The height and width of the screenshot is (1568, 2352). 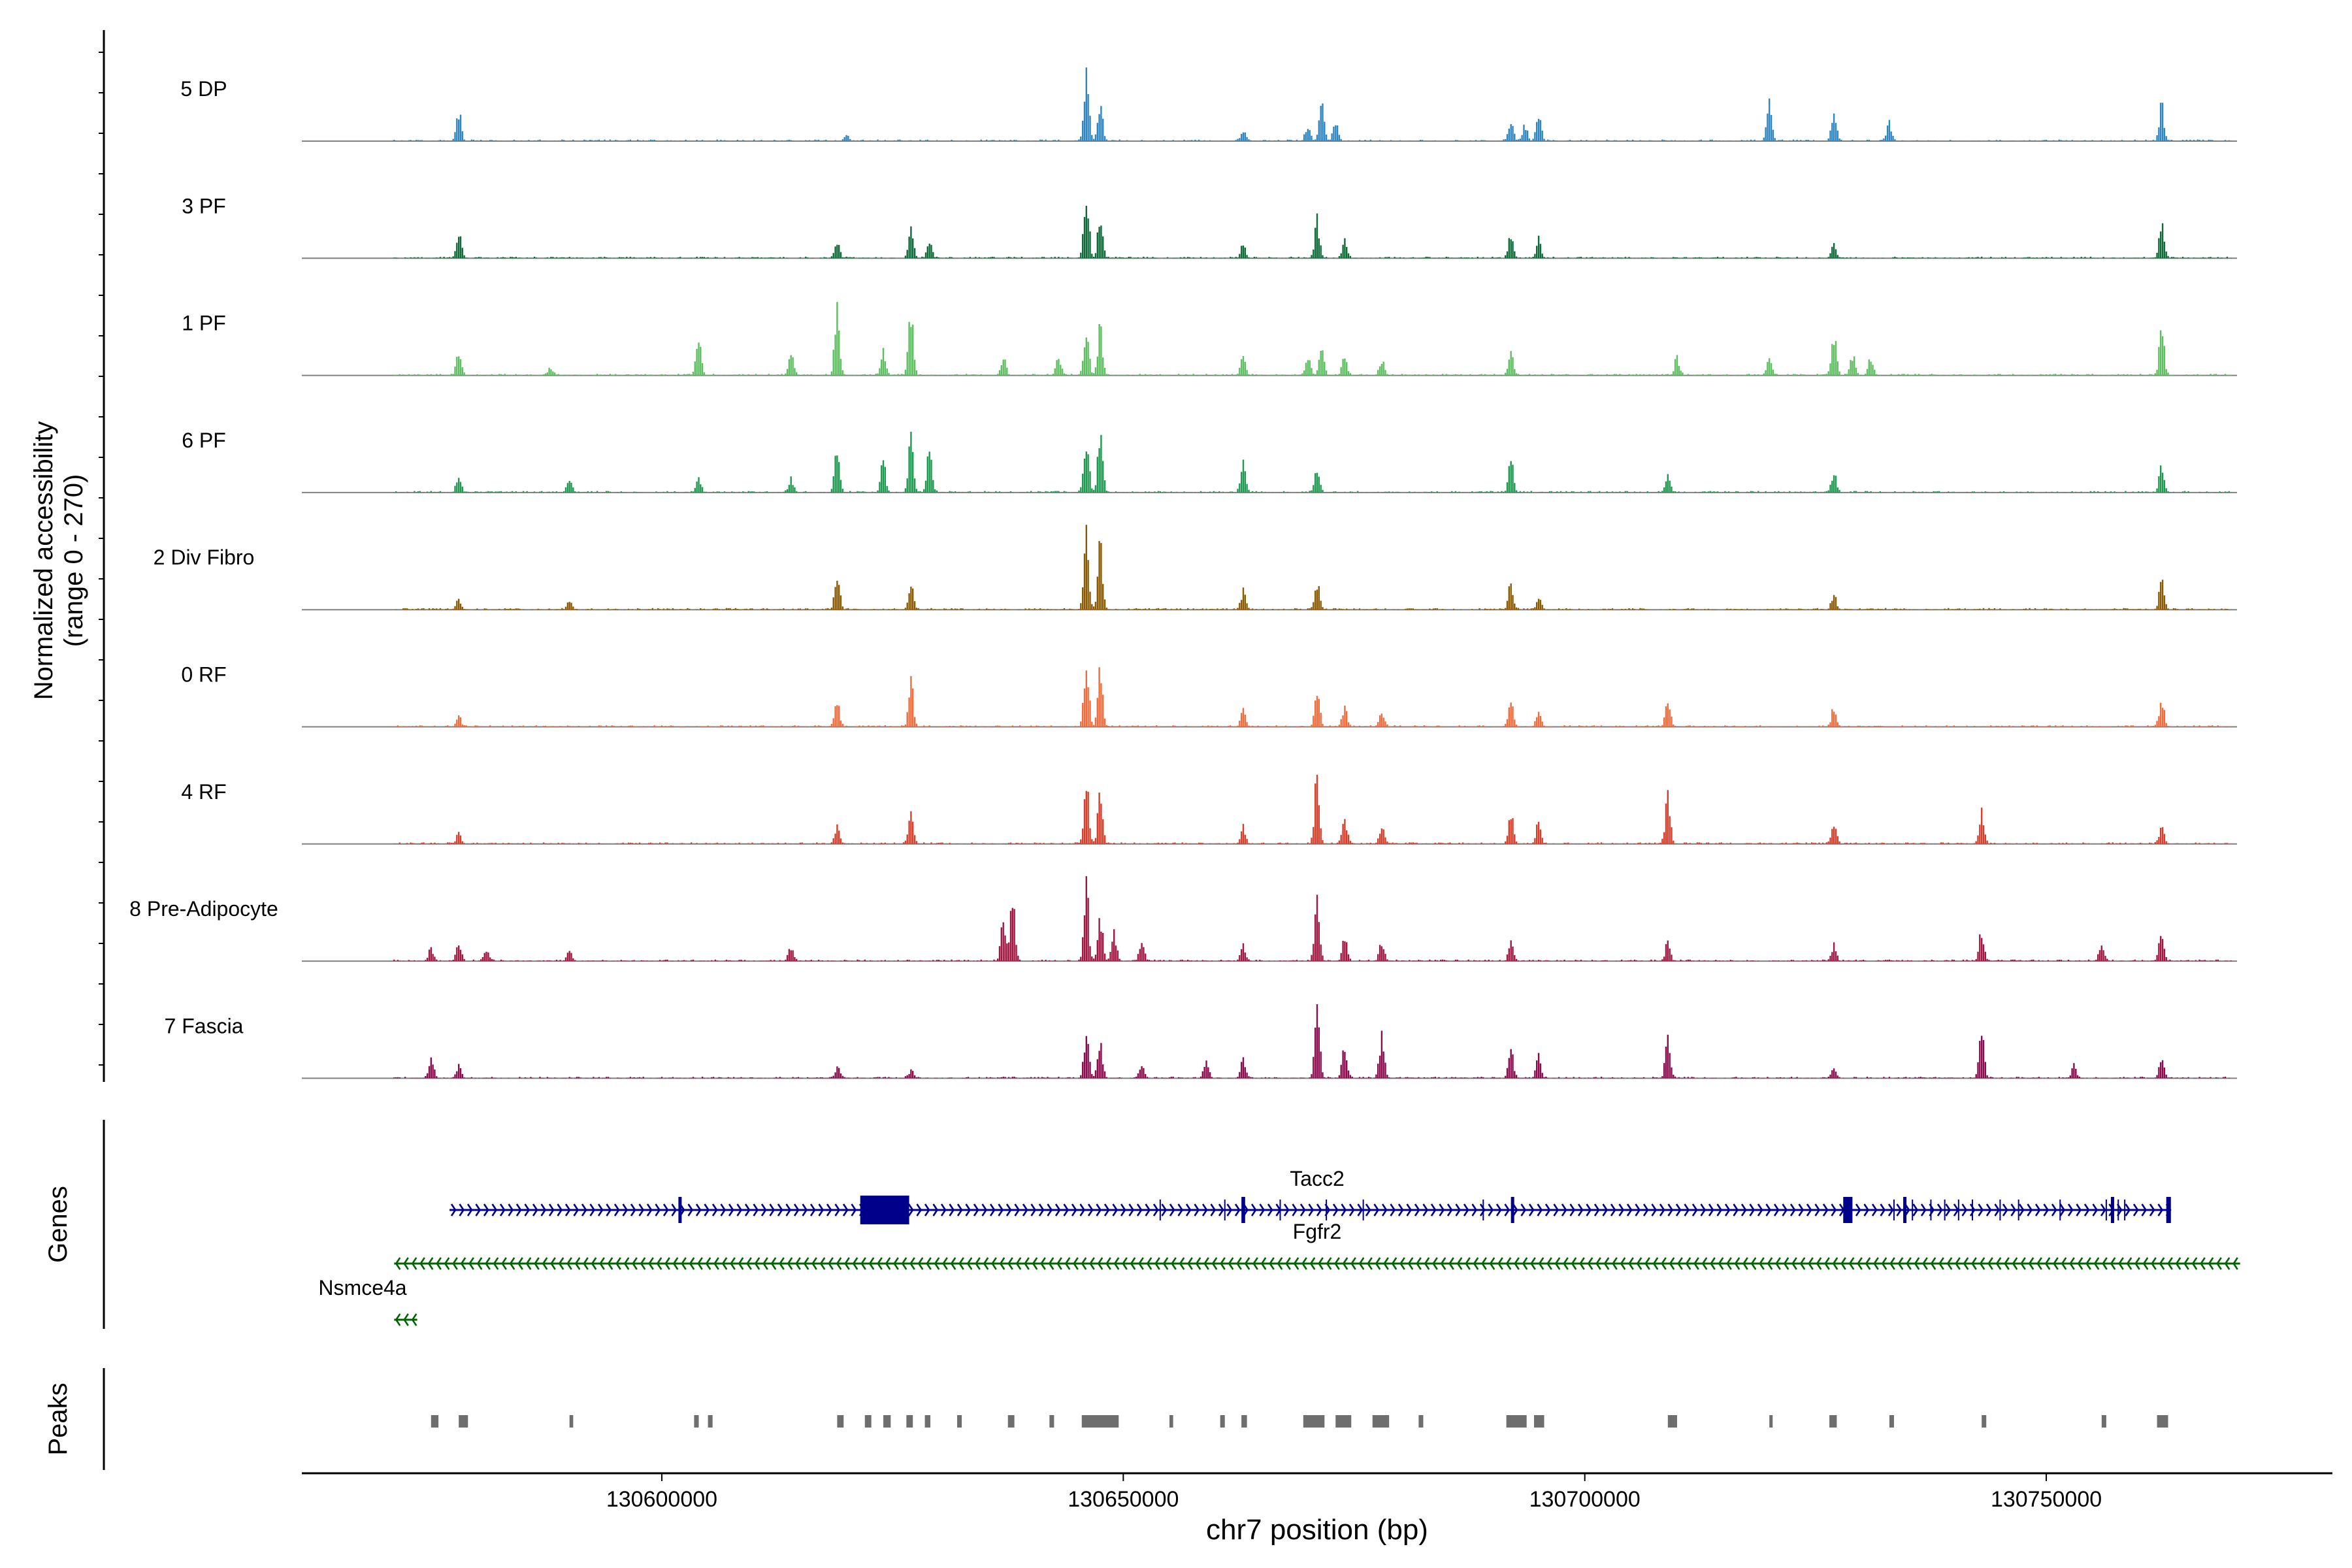 What do you see at coordinates (1310, 1195) in the screenshot?
I see `gene-tacc2: Tacc2` at bounding box center [1310, 1195].